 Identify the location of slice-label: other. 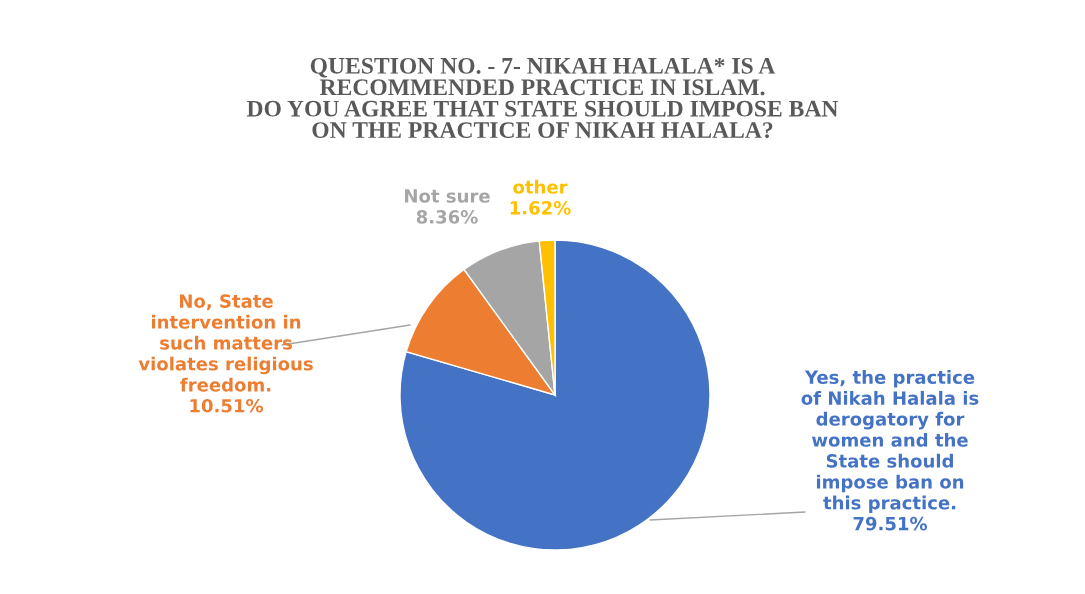
(540, 186).